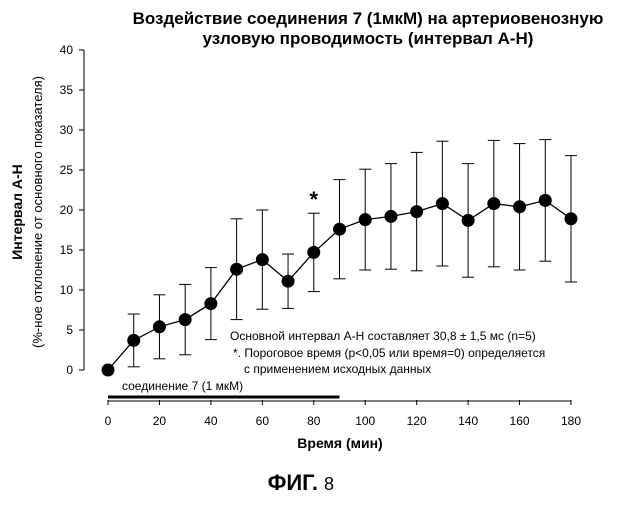  What do you see at coordinates (293, 482) in the screenshot?
I see `figure-caption-prefix: ФИГ.` at bounding box center [293, 482].